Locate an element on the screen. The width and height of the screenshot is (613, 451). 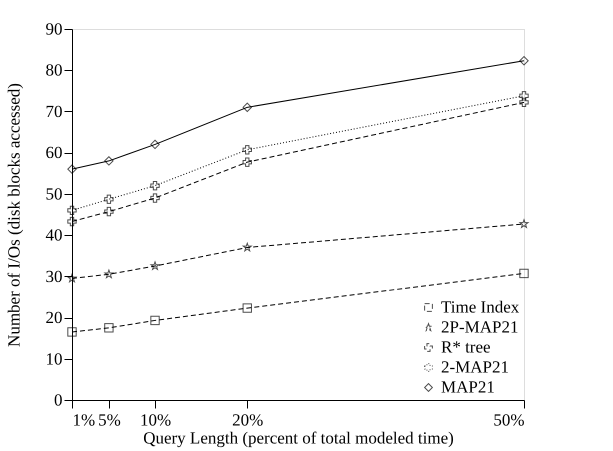
x-axis-title: Query Length (percent of total modeled time) is located at coordinates (298, 438).